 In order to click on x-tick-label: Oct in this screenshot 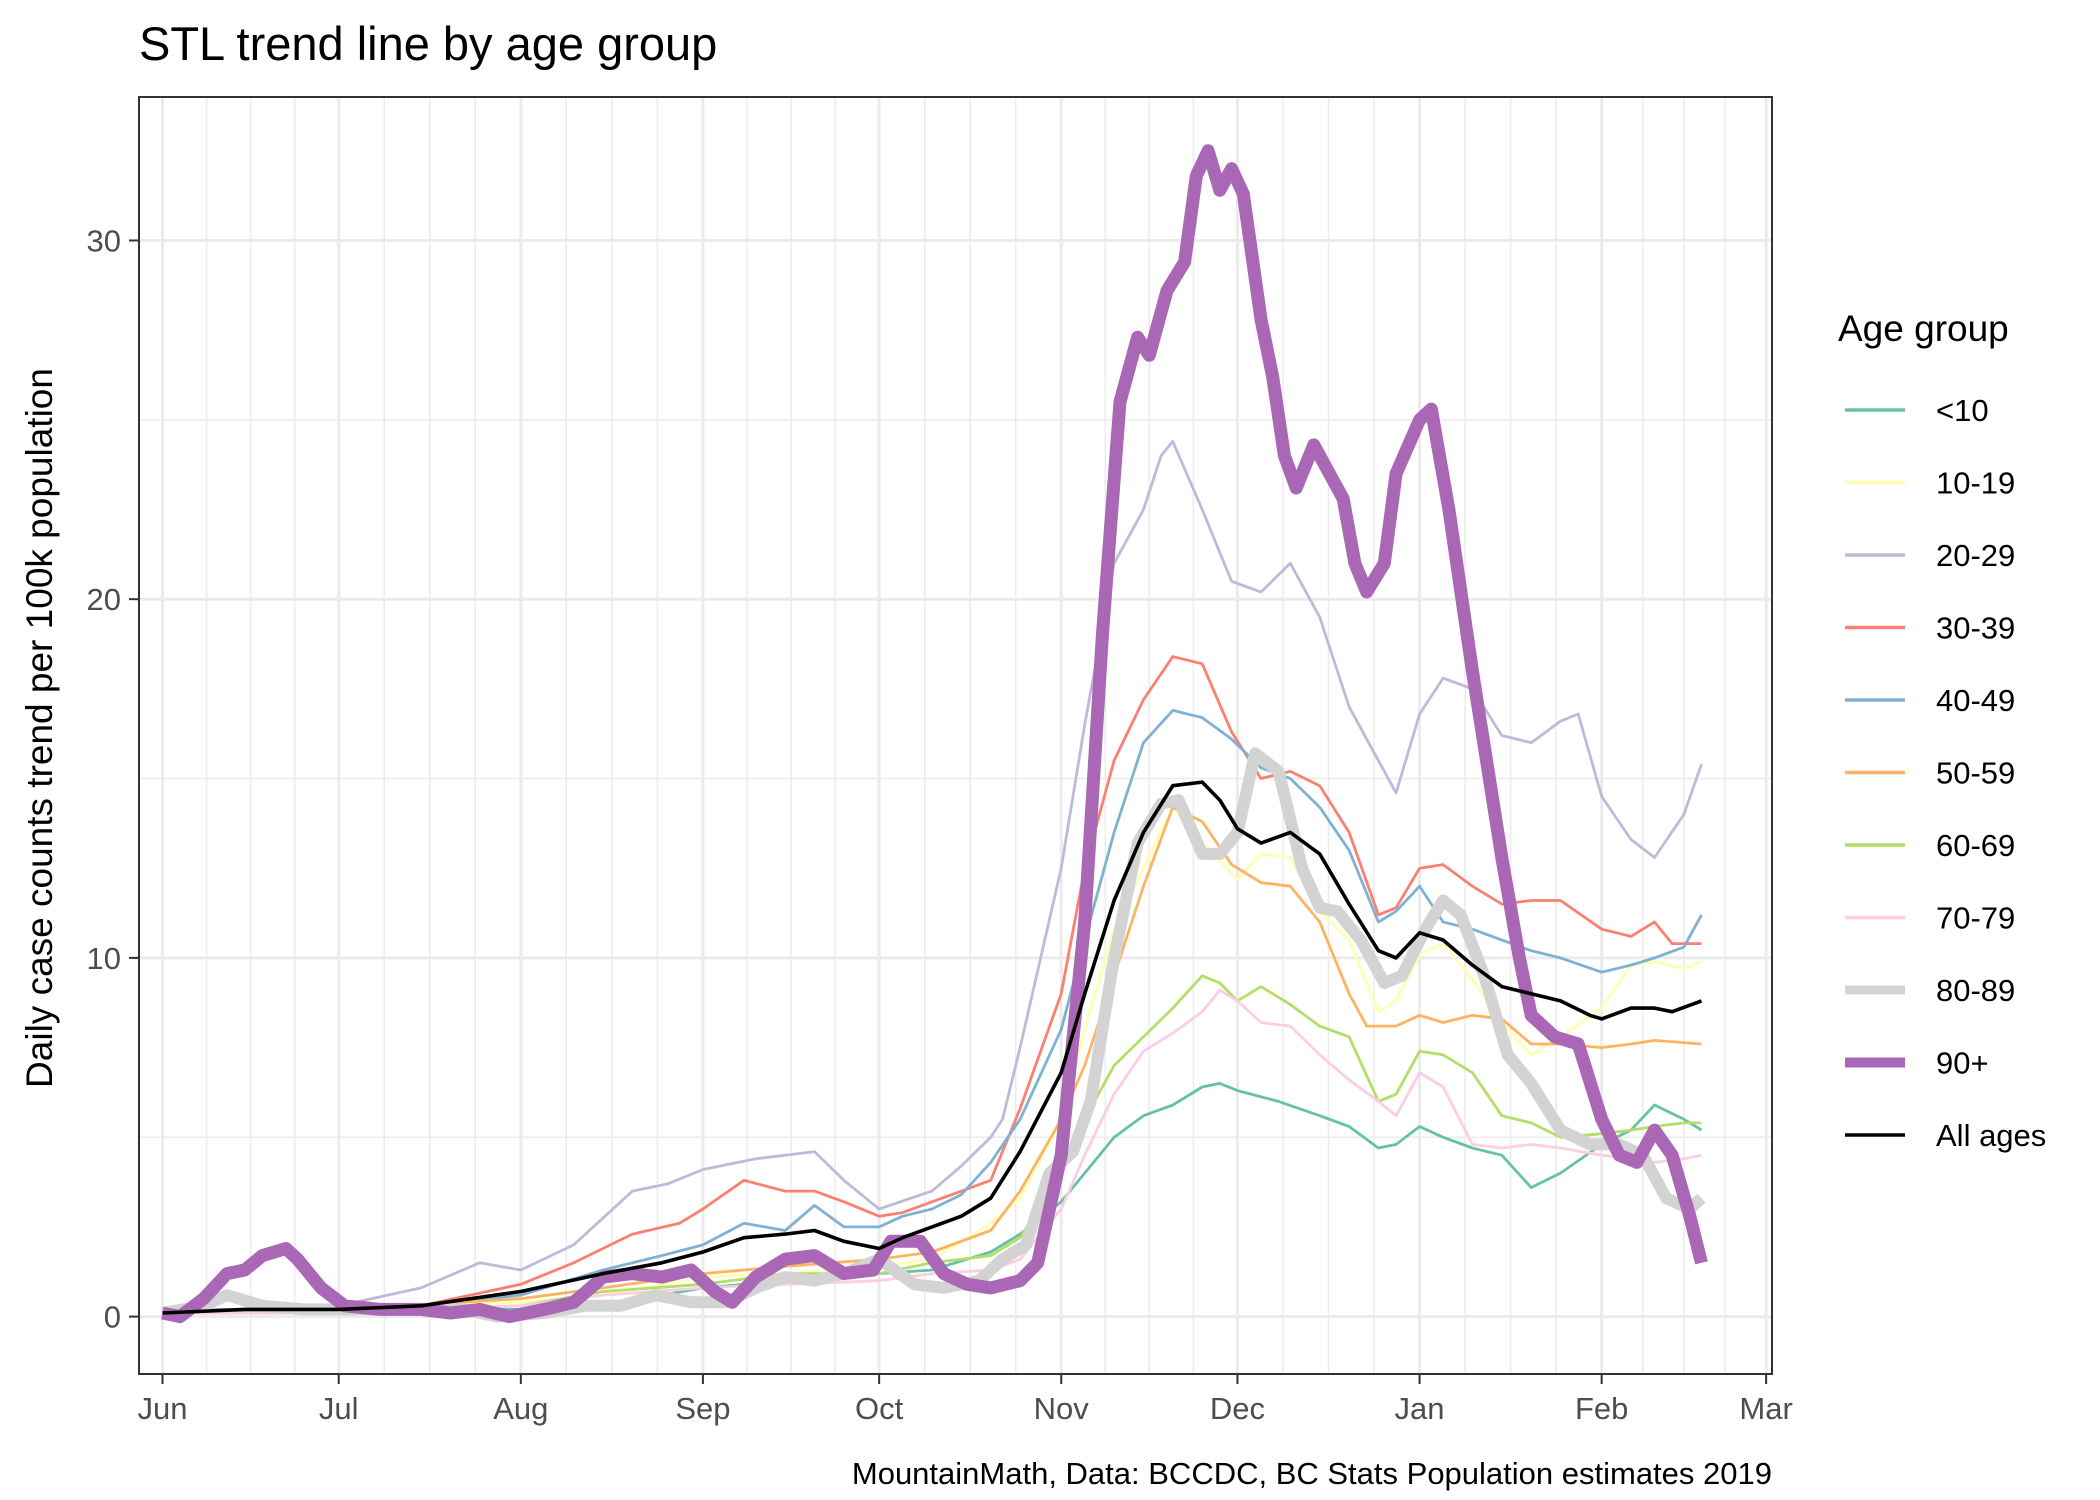, I will do `click(879, 1408)`.